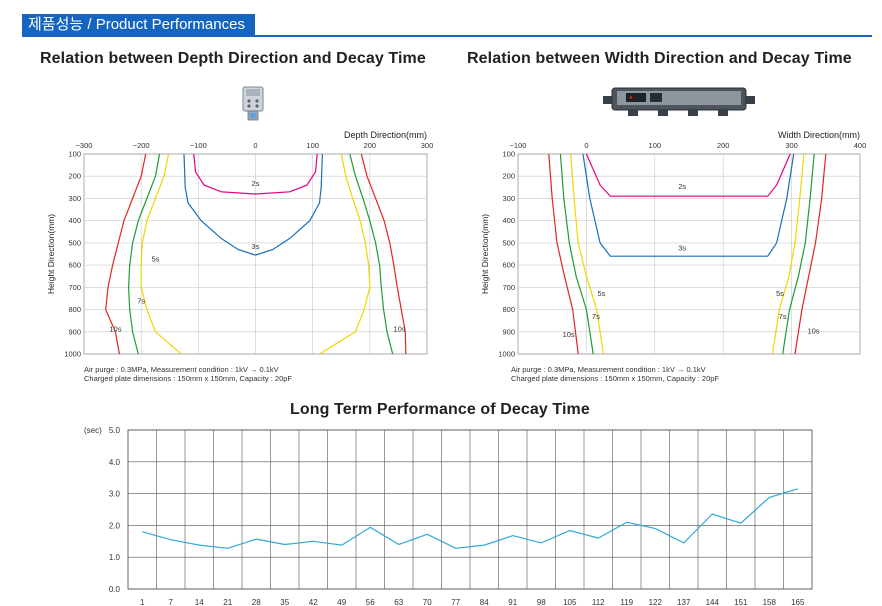 This screenshot has width=882, height=606. Describe the element at coordinates (115, 462) in the screenshot. I see `longterm-y-tick-label: 4.0` at that location.